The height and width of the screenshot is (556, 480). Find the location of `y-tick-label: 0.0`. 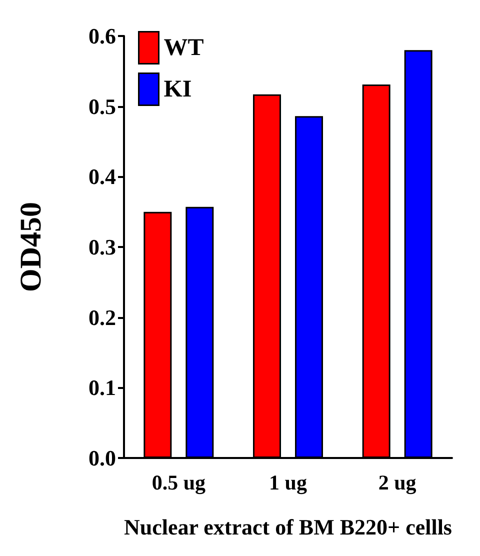

y-tick-label: 0.0 is located at coordinates (102, 458).